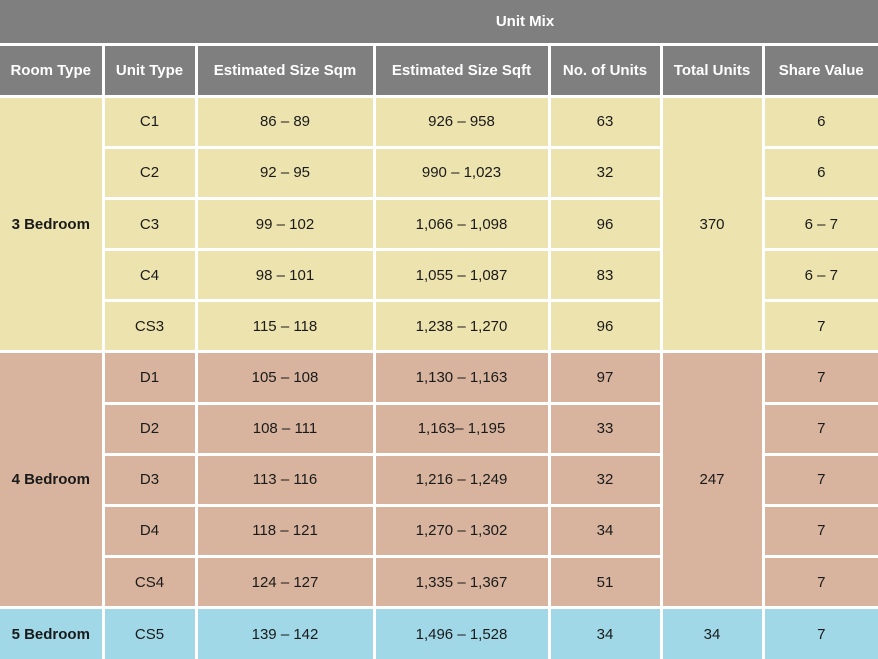 The image size is (878, 659). Describe the element at coordinates (712, 224) in the screenshot. I see `total-units-cell: 370` at that location.